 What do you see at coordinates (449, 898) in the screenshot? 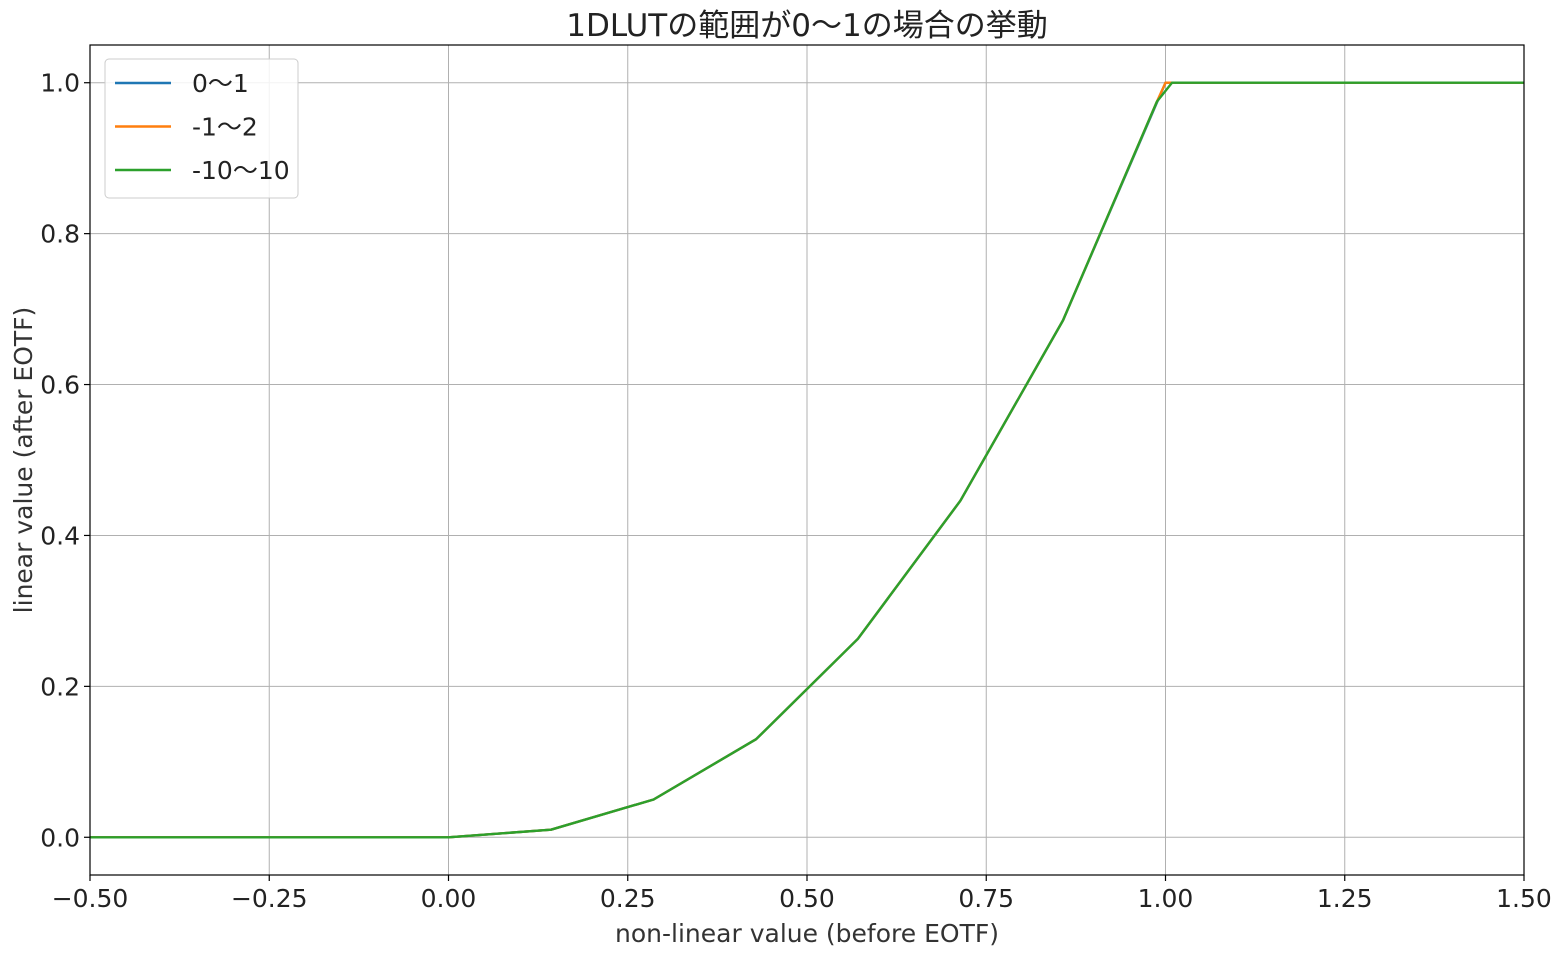
I see `x-tick-label: 0.00` at bounding box center [449, 898].